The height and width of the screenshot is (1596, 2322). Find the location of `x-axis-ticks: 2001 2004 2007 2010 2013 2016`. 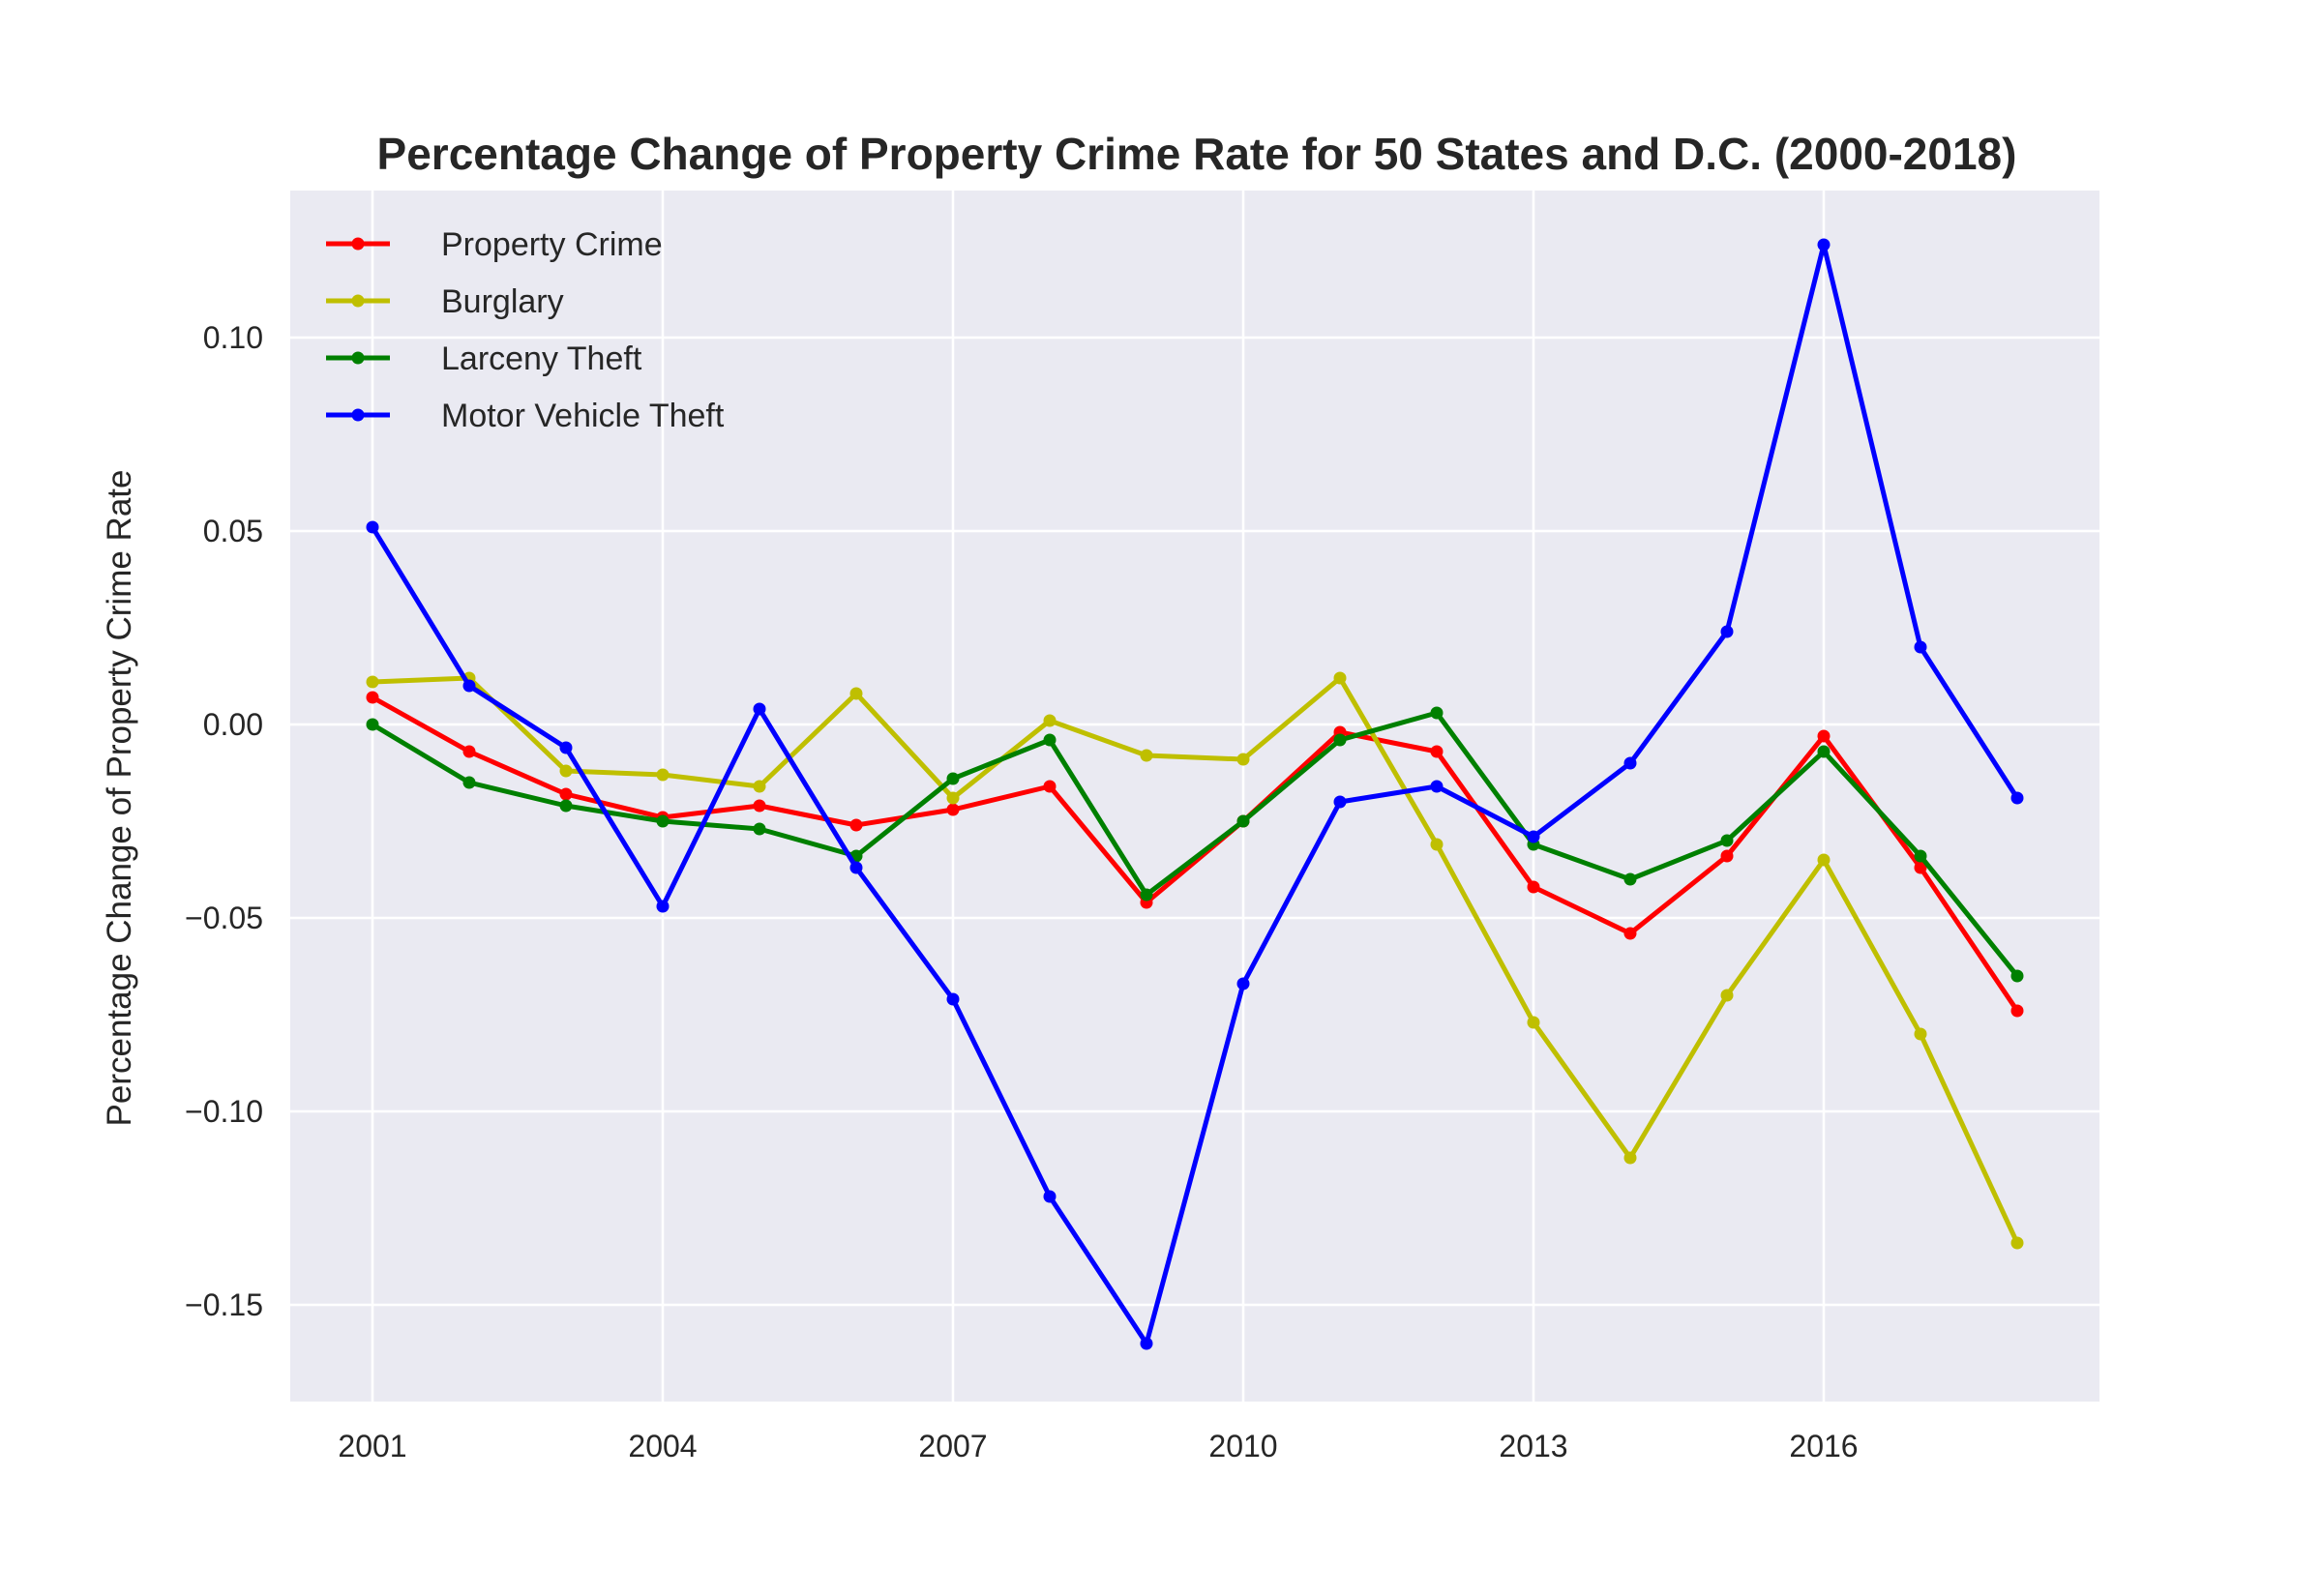

x-axis-ticks: 2001 2004 2007 2010 2013 2016 is located at coordinates (1098, 1446).